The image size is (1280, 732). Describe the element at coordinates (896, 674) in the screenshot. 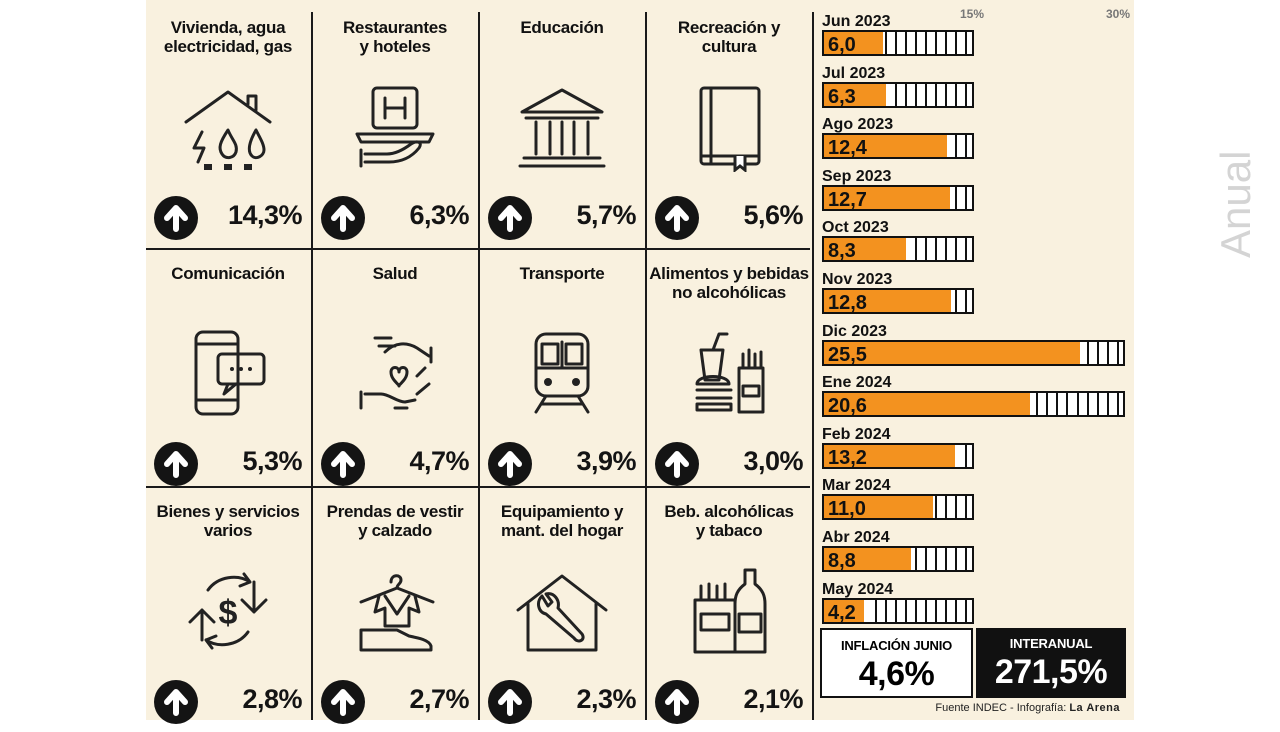

I see `monthly-inflation-value: 4,6%` at that location.